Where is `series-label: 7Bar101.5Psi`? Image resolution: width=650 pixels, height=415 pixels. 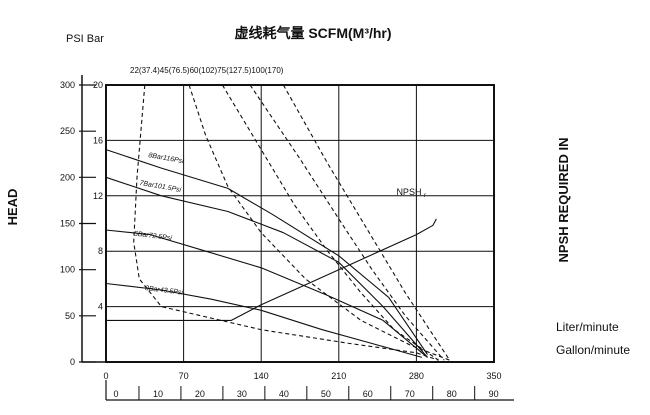
series-label: 7Bar101.5Psi is located at coordinates (160, 187).